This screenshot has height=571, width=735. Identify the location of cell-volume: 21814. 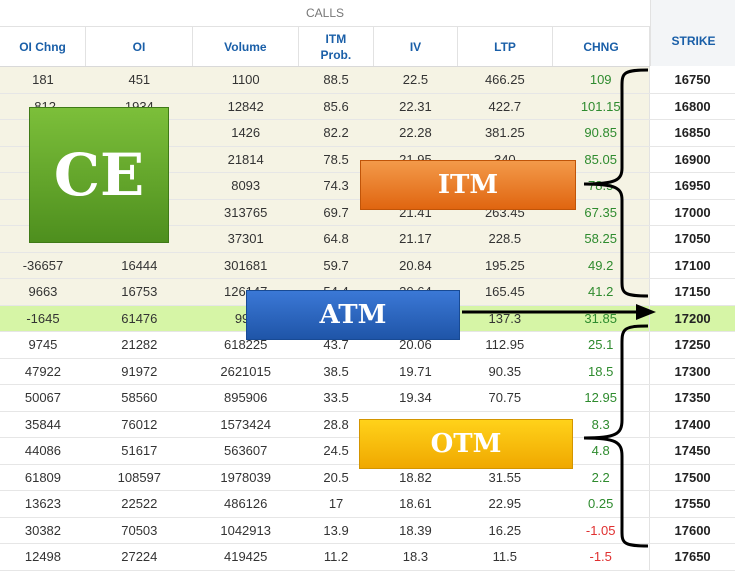
(245, 159).